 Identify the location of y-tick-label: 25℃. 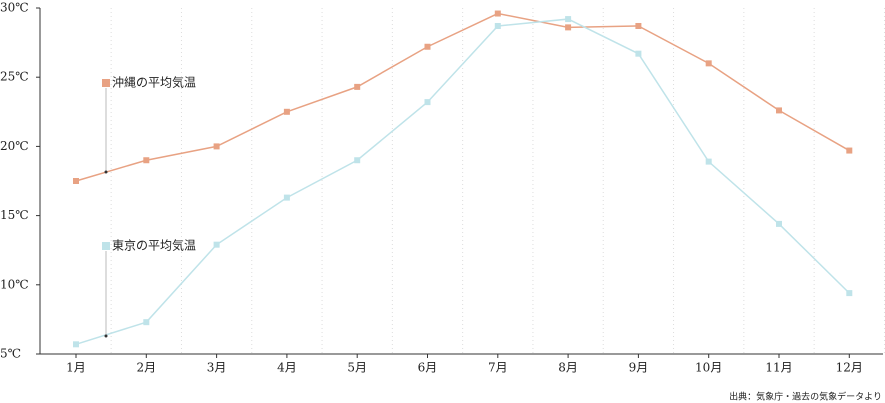
(14, 77).